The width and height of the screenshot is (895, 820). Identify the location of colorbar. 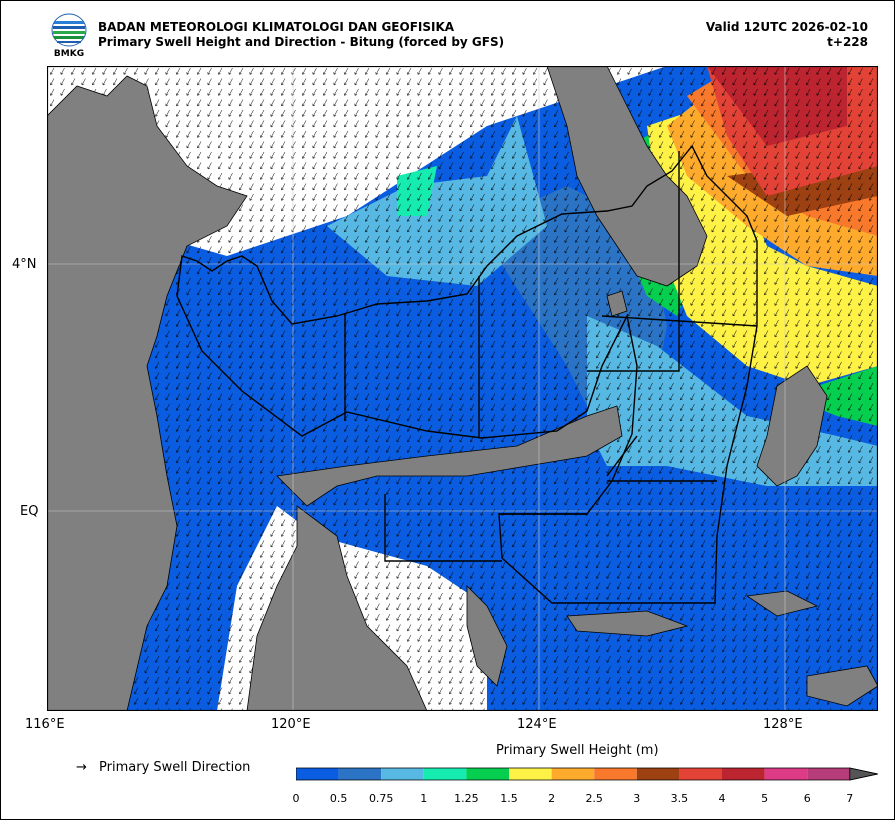
(587, 774).